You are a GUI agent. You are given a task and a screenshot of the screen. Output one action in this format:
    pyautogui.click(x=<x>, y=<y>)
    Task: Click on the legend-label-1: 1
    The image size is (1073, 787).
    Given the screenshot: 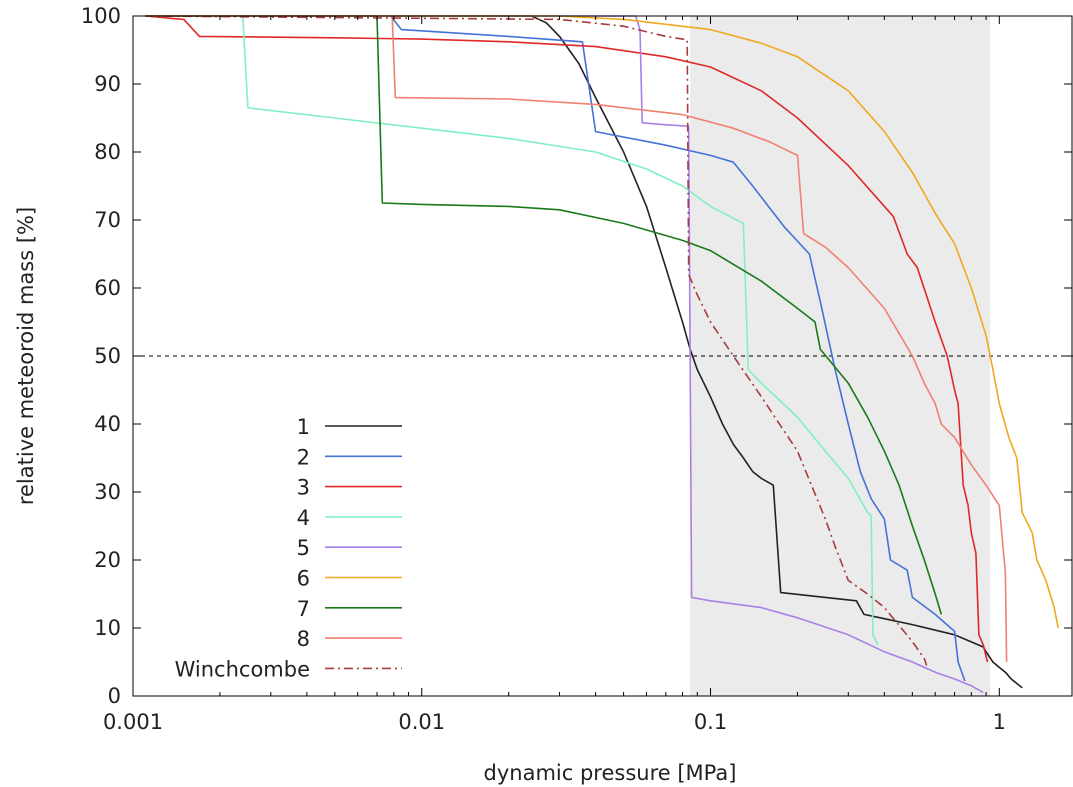 What is the action you would take?
    pyautogui.click(x=303, y=427)
    